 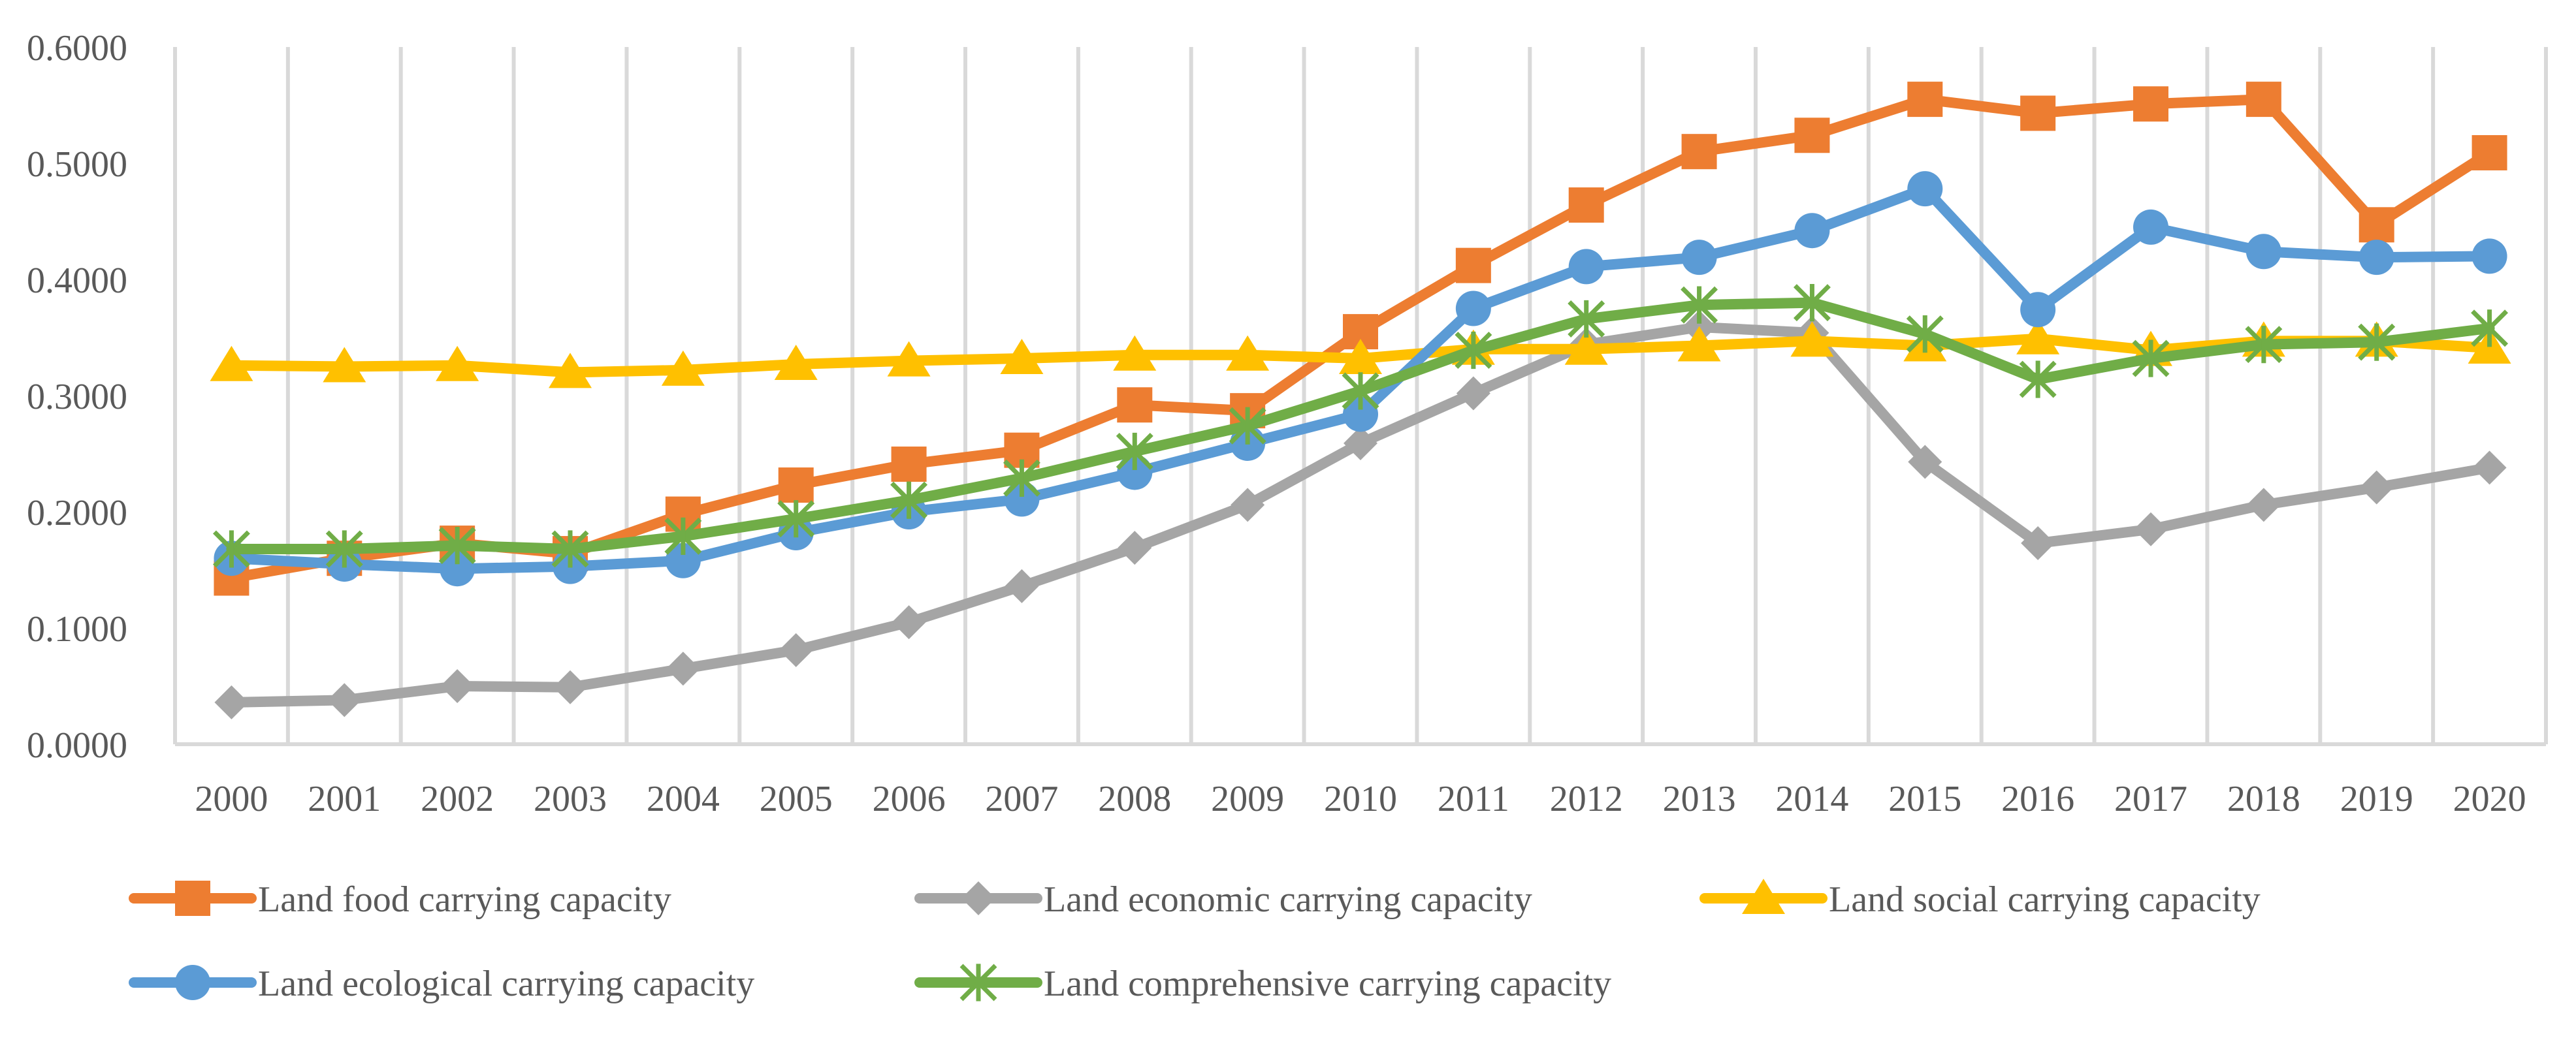 What do you see at coordinates (2038, 799) in the screenshot?
I see `x-tick-label: 2016` at bounding box center [2038, 799].